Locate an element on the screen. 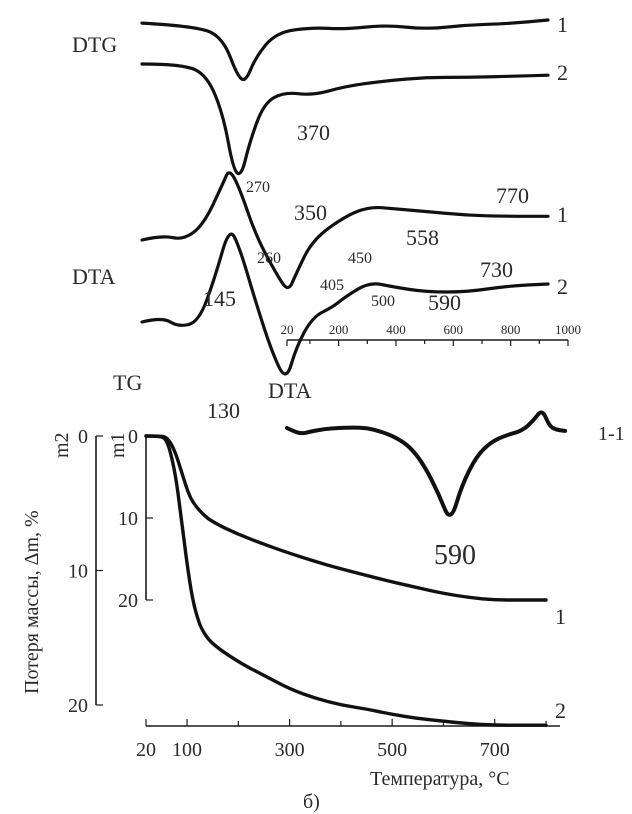 This screenshot has height=814, width=632. inset-x-tick-label: 200 is located at coordinates (339, 329).